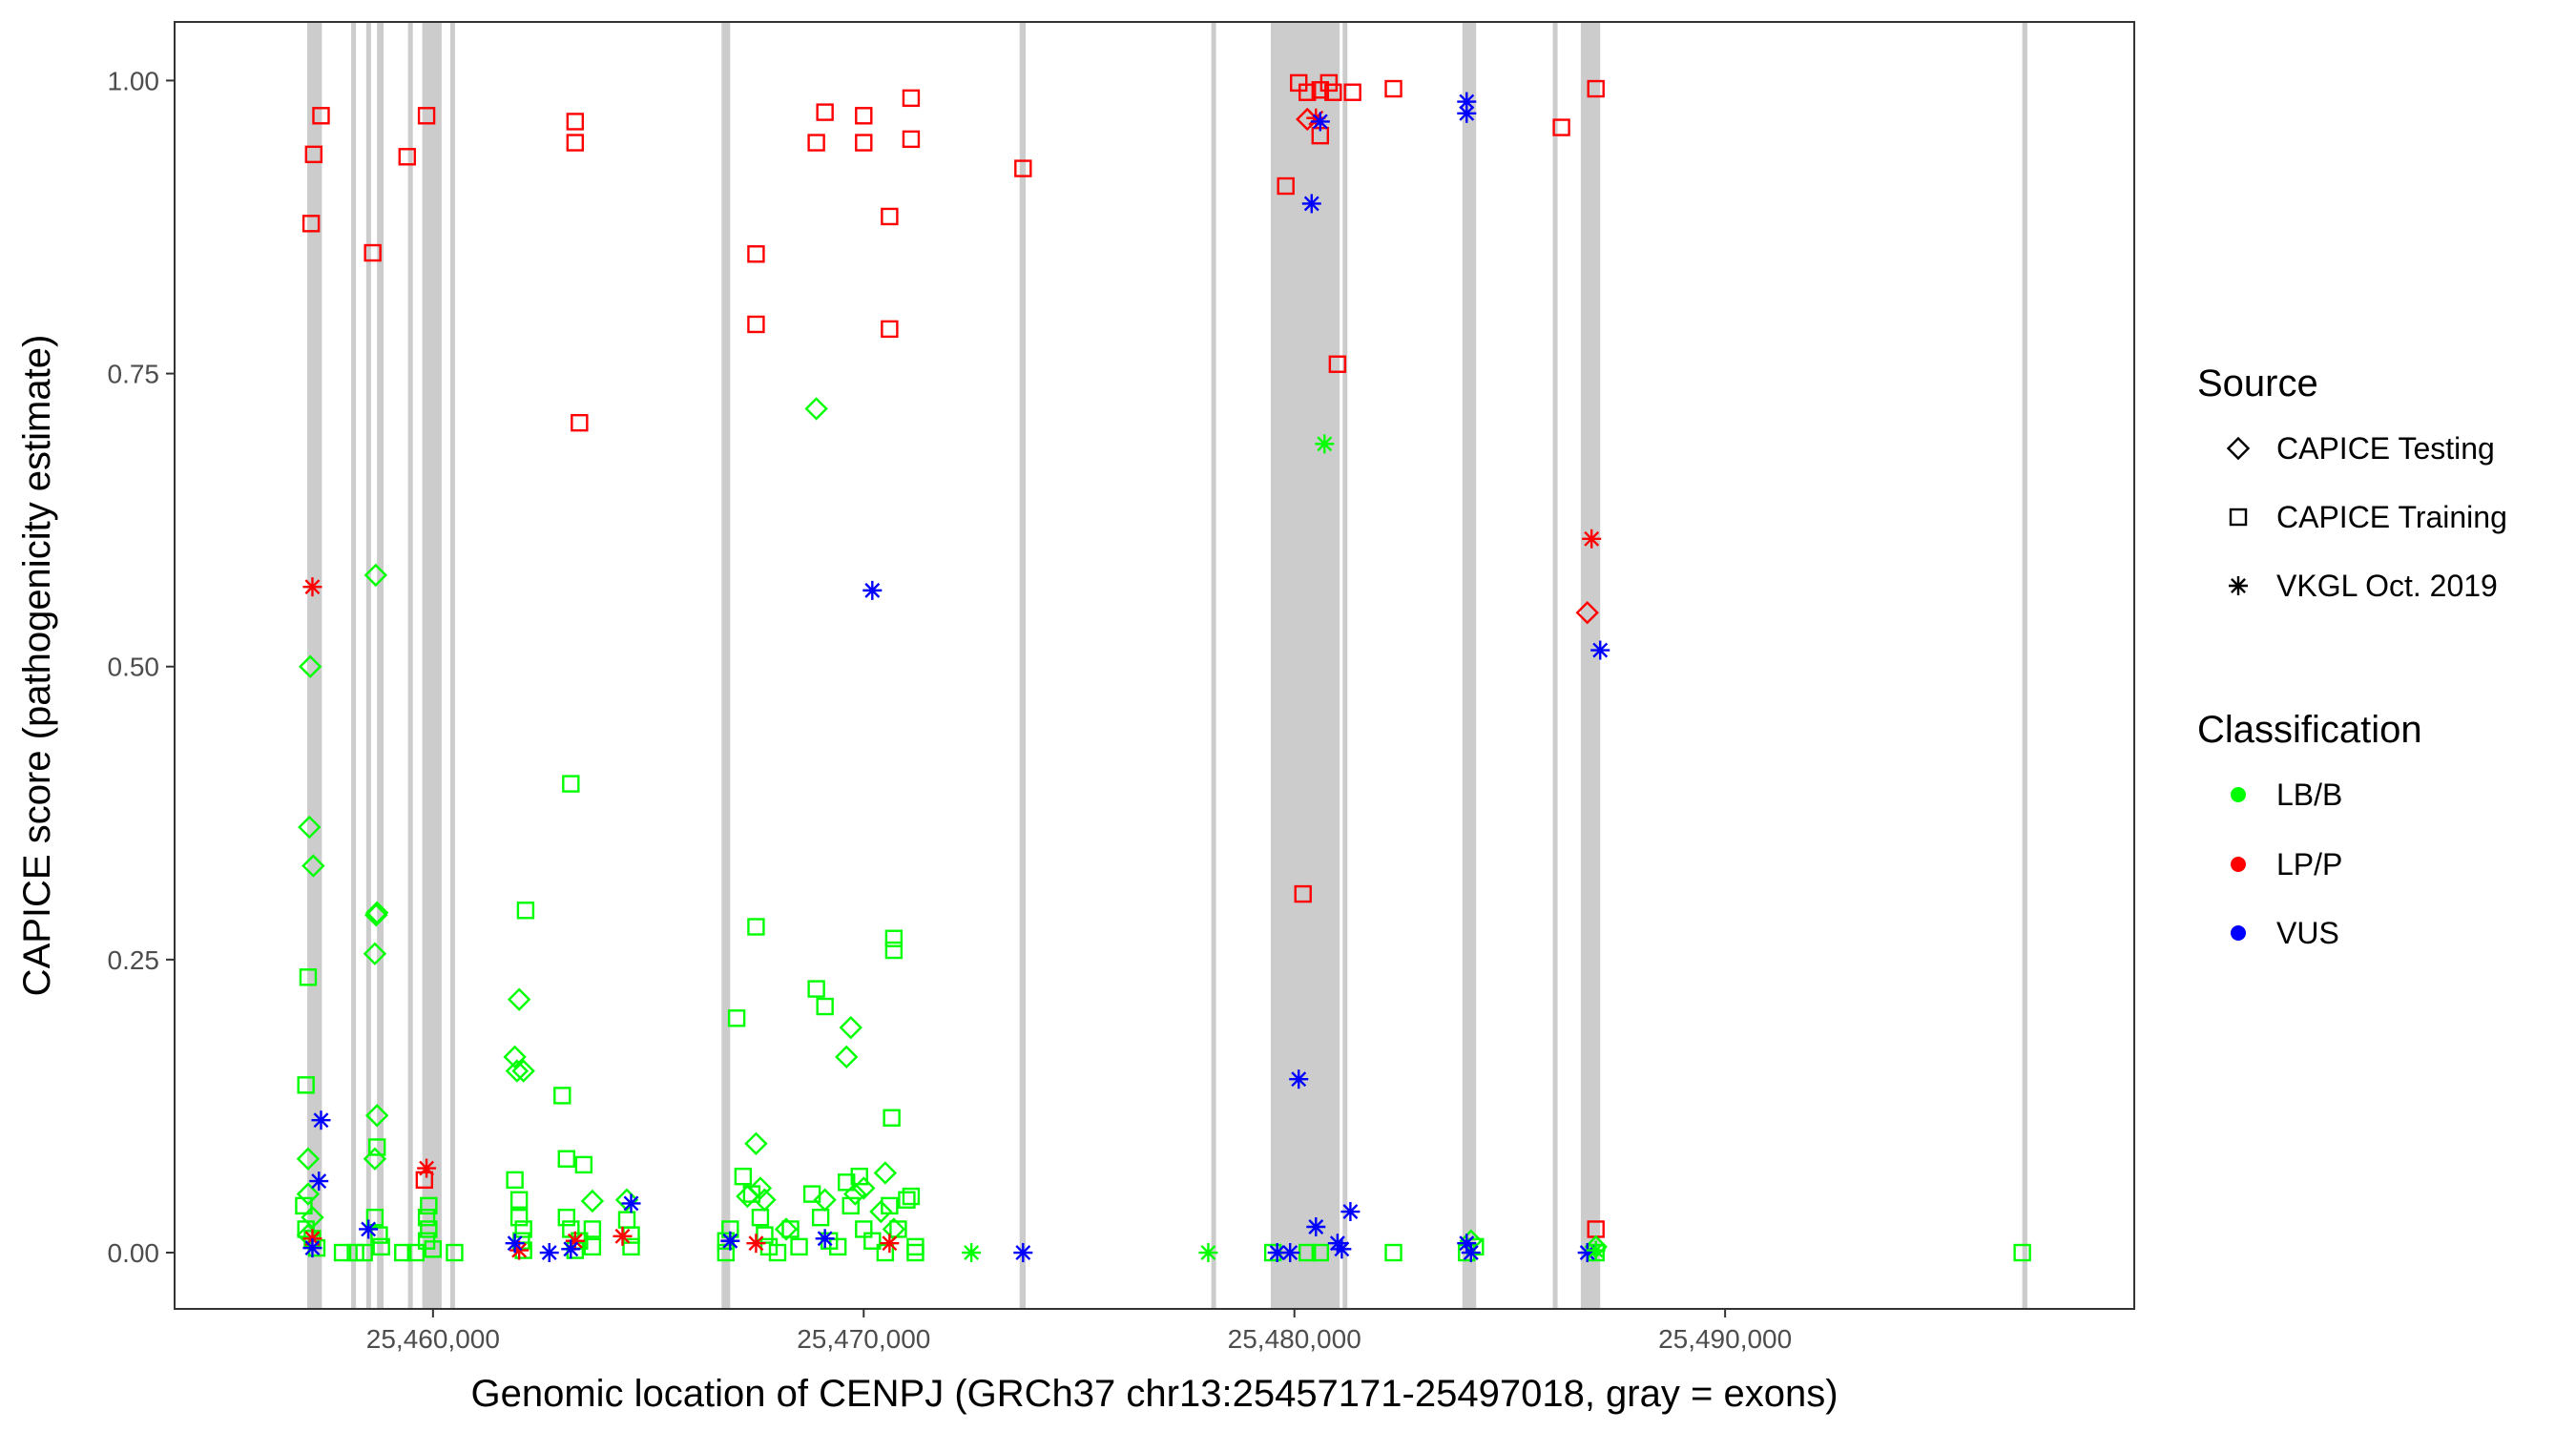 This screenshot has height=1431, width=2576. Describe the element at coordinates (2238, 795) in the screenshot. I see `legend-dot-lbb` at that location.